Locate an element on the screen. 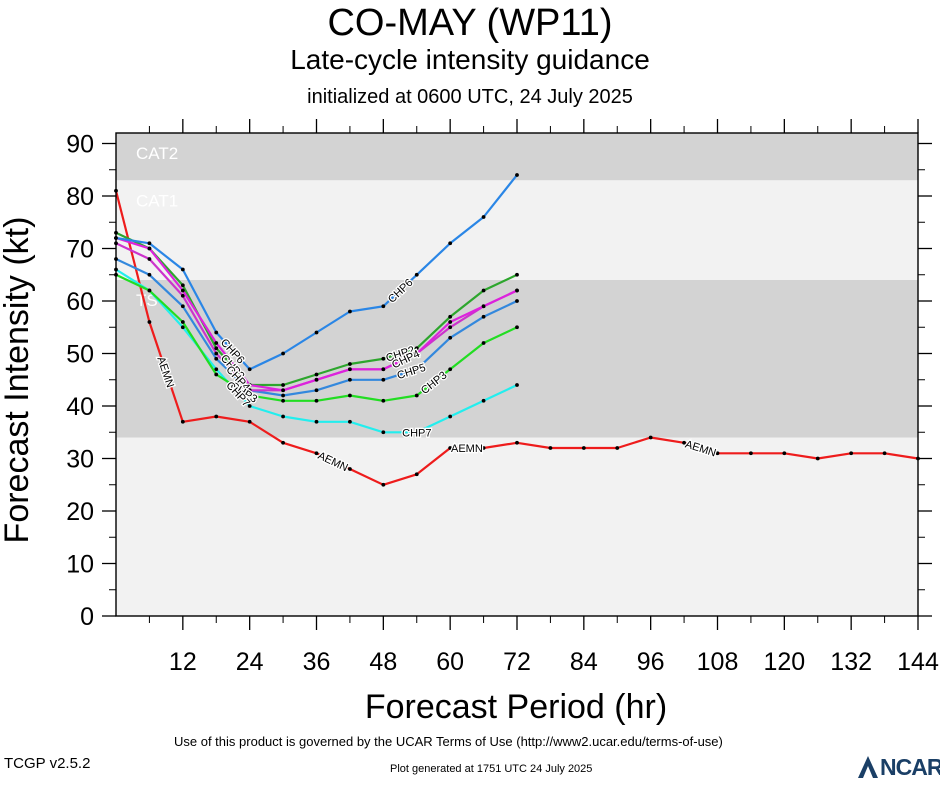 This screenshot has height=785, width=940. band-label-cat1: CAT1 is located at coordinates (157, 200).